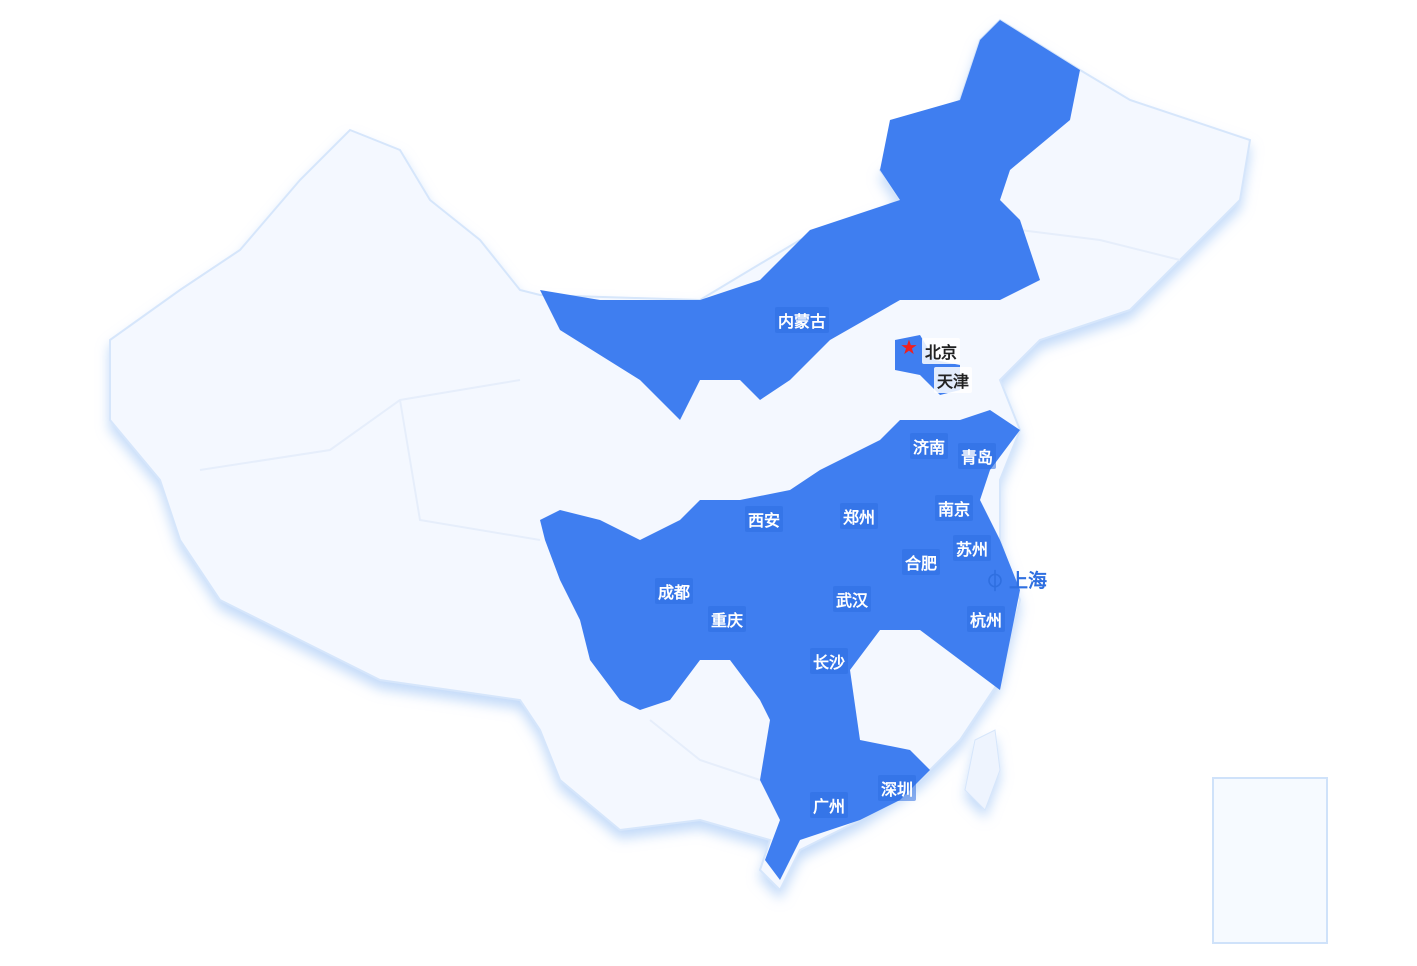 The height and width of the screenshot is (966, 1417). I want to click on city-label-xian: 西安, so click(764, 519).